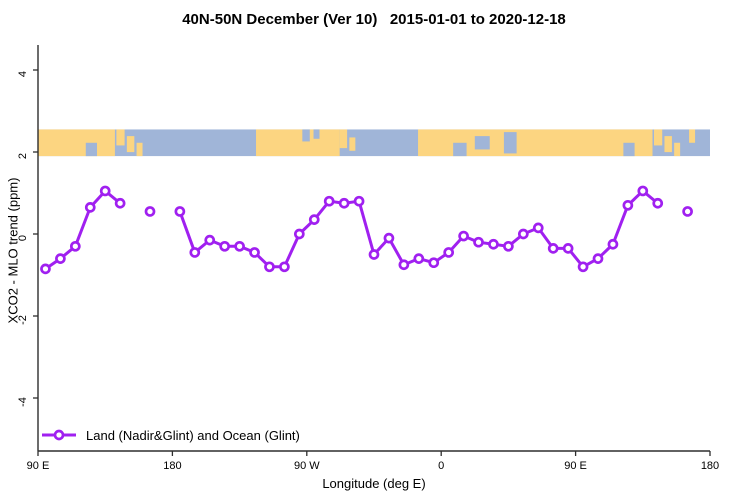 The height and width of the screenshot is (500, 750). I want to click on y-tick-label: -2, so click(23, 320).